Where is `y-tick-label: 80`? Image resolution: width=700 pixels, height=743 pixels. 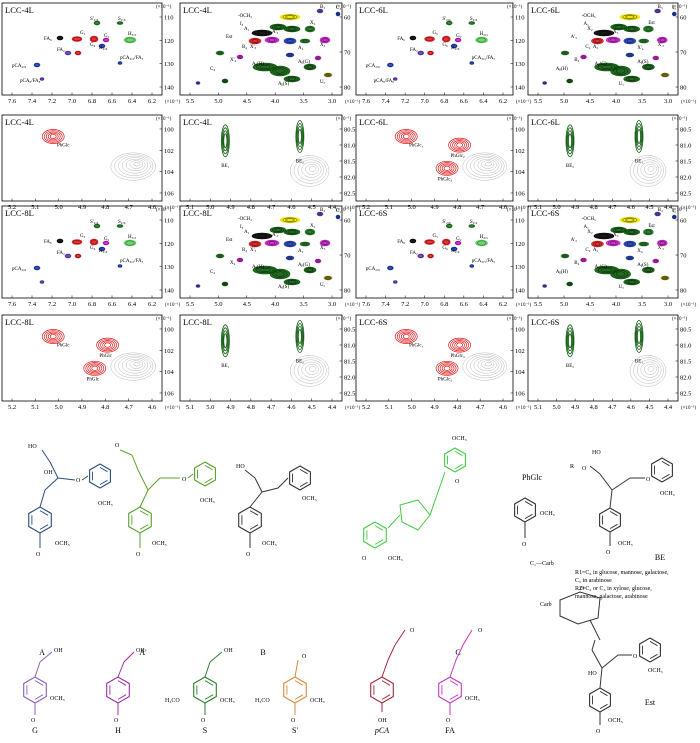
y-tick-label: 80 is located at coordinates (347, 88).